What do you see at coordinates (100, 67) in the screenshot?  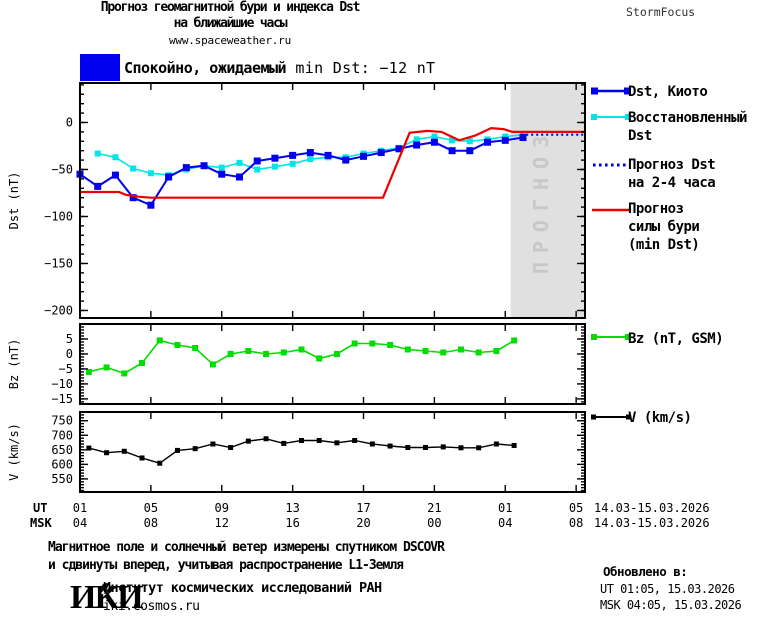 I see `quiet-level-swatch` at bounding box center [100, 67].